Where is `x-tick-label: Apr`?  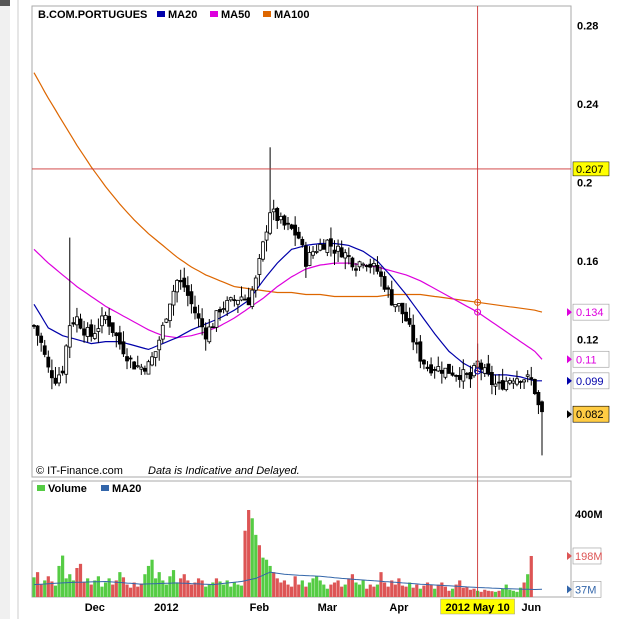 x-tick-label: Apr is located at coordinates (399, 608).